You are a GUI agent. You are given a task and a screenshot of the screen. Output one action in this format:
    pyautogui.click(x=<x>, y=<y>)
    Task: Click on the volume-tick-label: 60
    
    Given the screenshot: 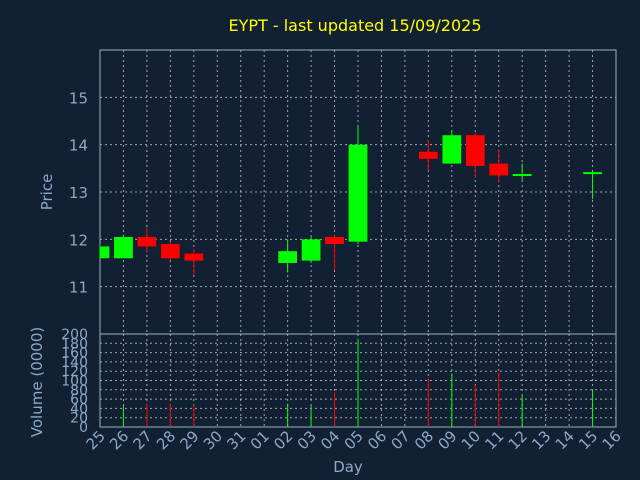 What is the action you would take?
    pyautogui.click(x=79, y=400)
    